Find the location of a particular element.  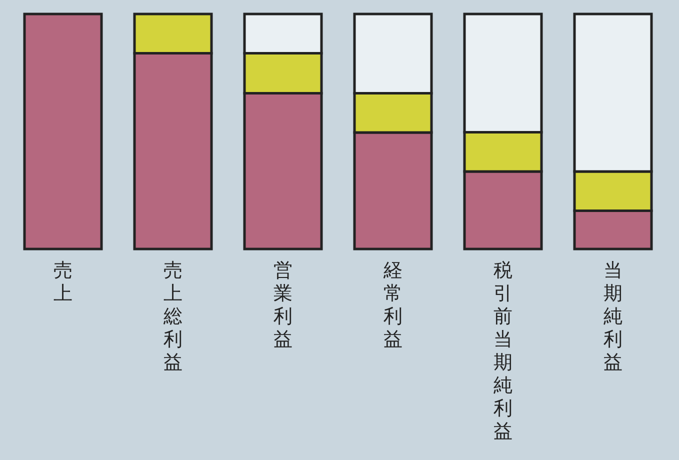

x-tick-label: 当期純利益 is located at coordinates (613, 317).